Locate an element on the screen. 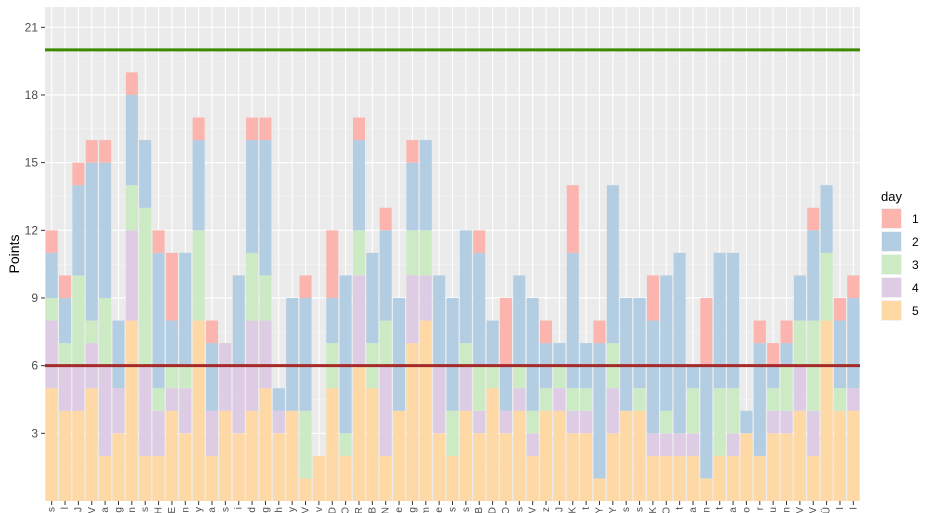 The image size is (929, 513). x-tick-label: E is located at coordinates (172, 510).